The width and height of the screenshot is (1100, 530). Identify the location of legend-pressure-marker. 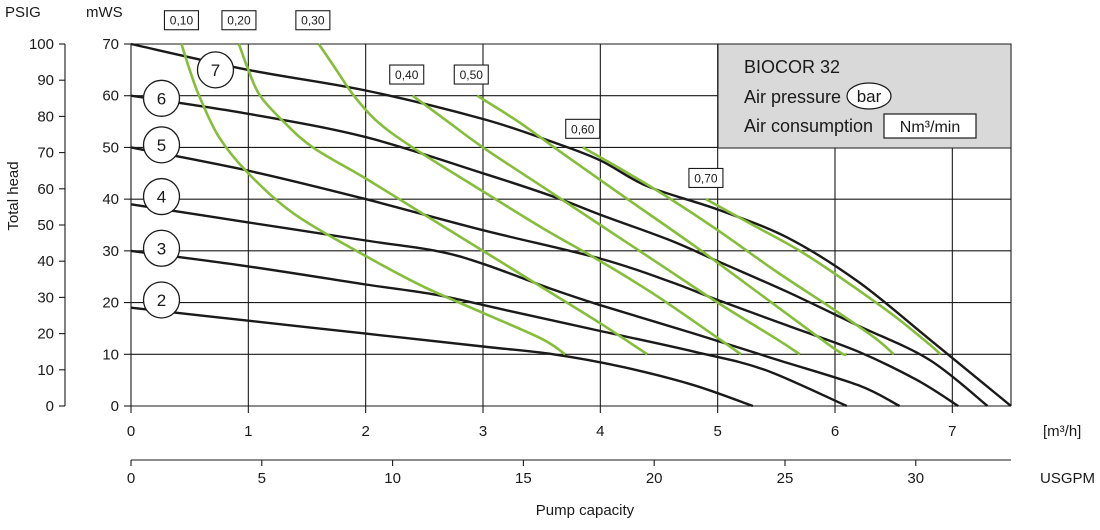
(869, 96).